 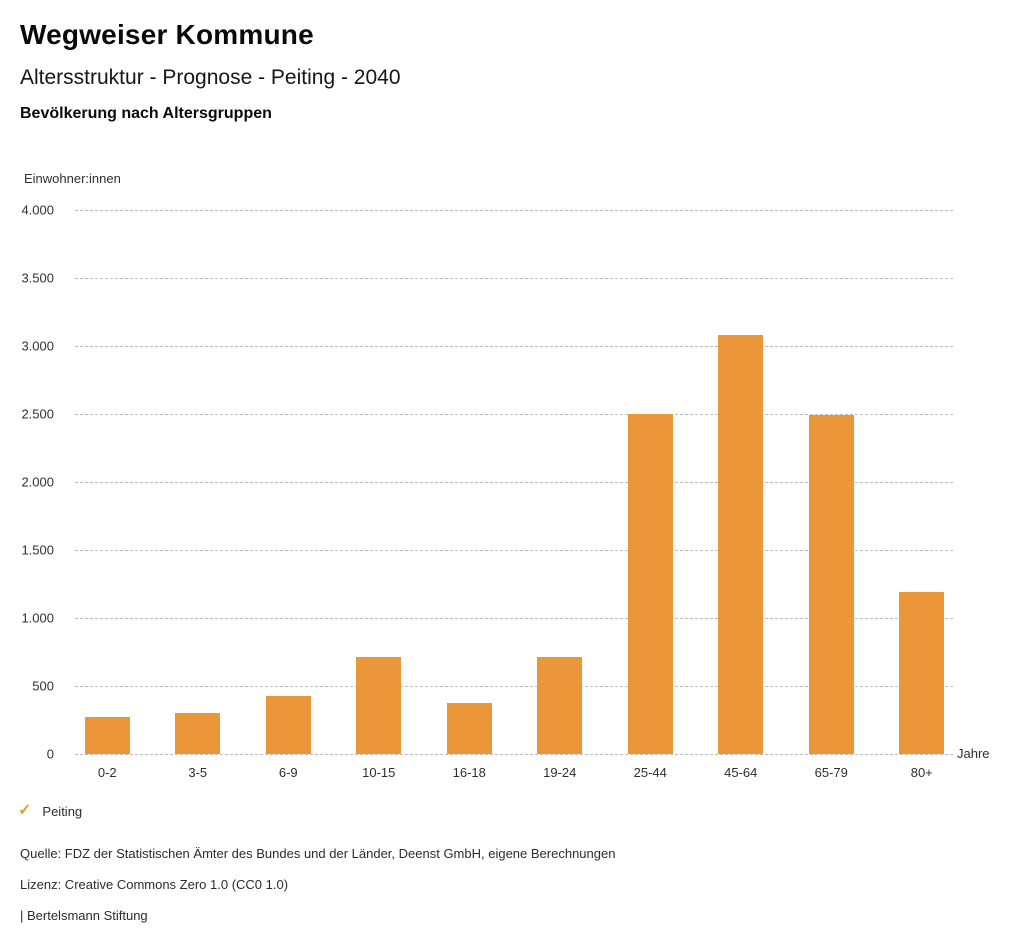 I want to click on y-tick-label: 4.000, so click(x=37, y=210).